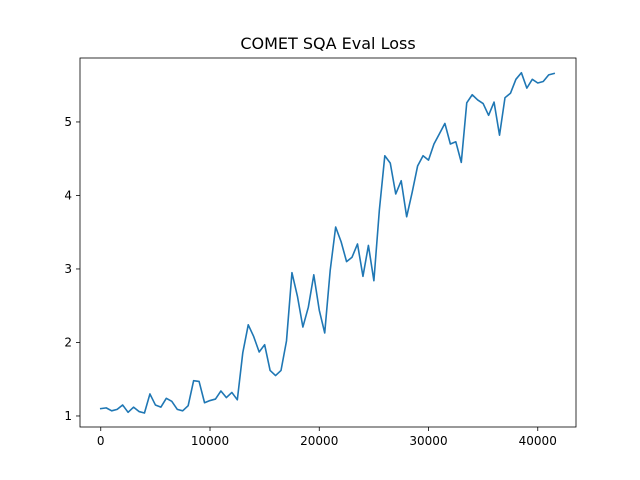 Image resolution: width=640 pixels, height=480 pixels. I want to click on x-tick-label: 0, so click(101, 441).